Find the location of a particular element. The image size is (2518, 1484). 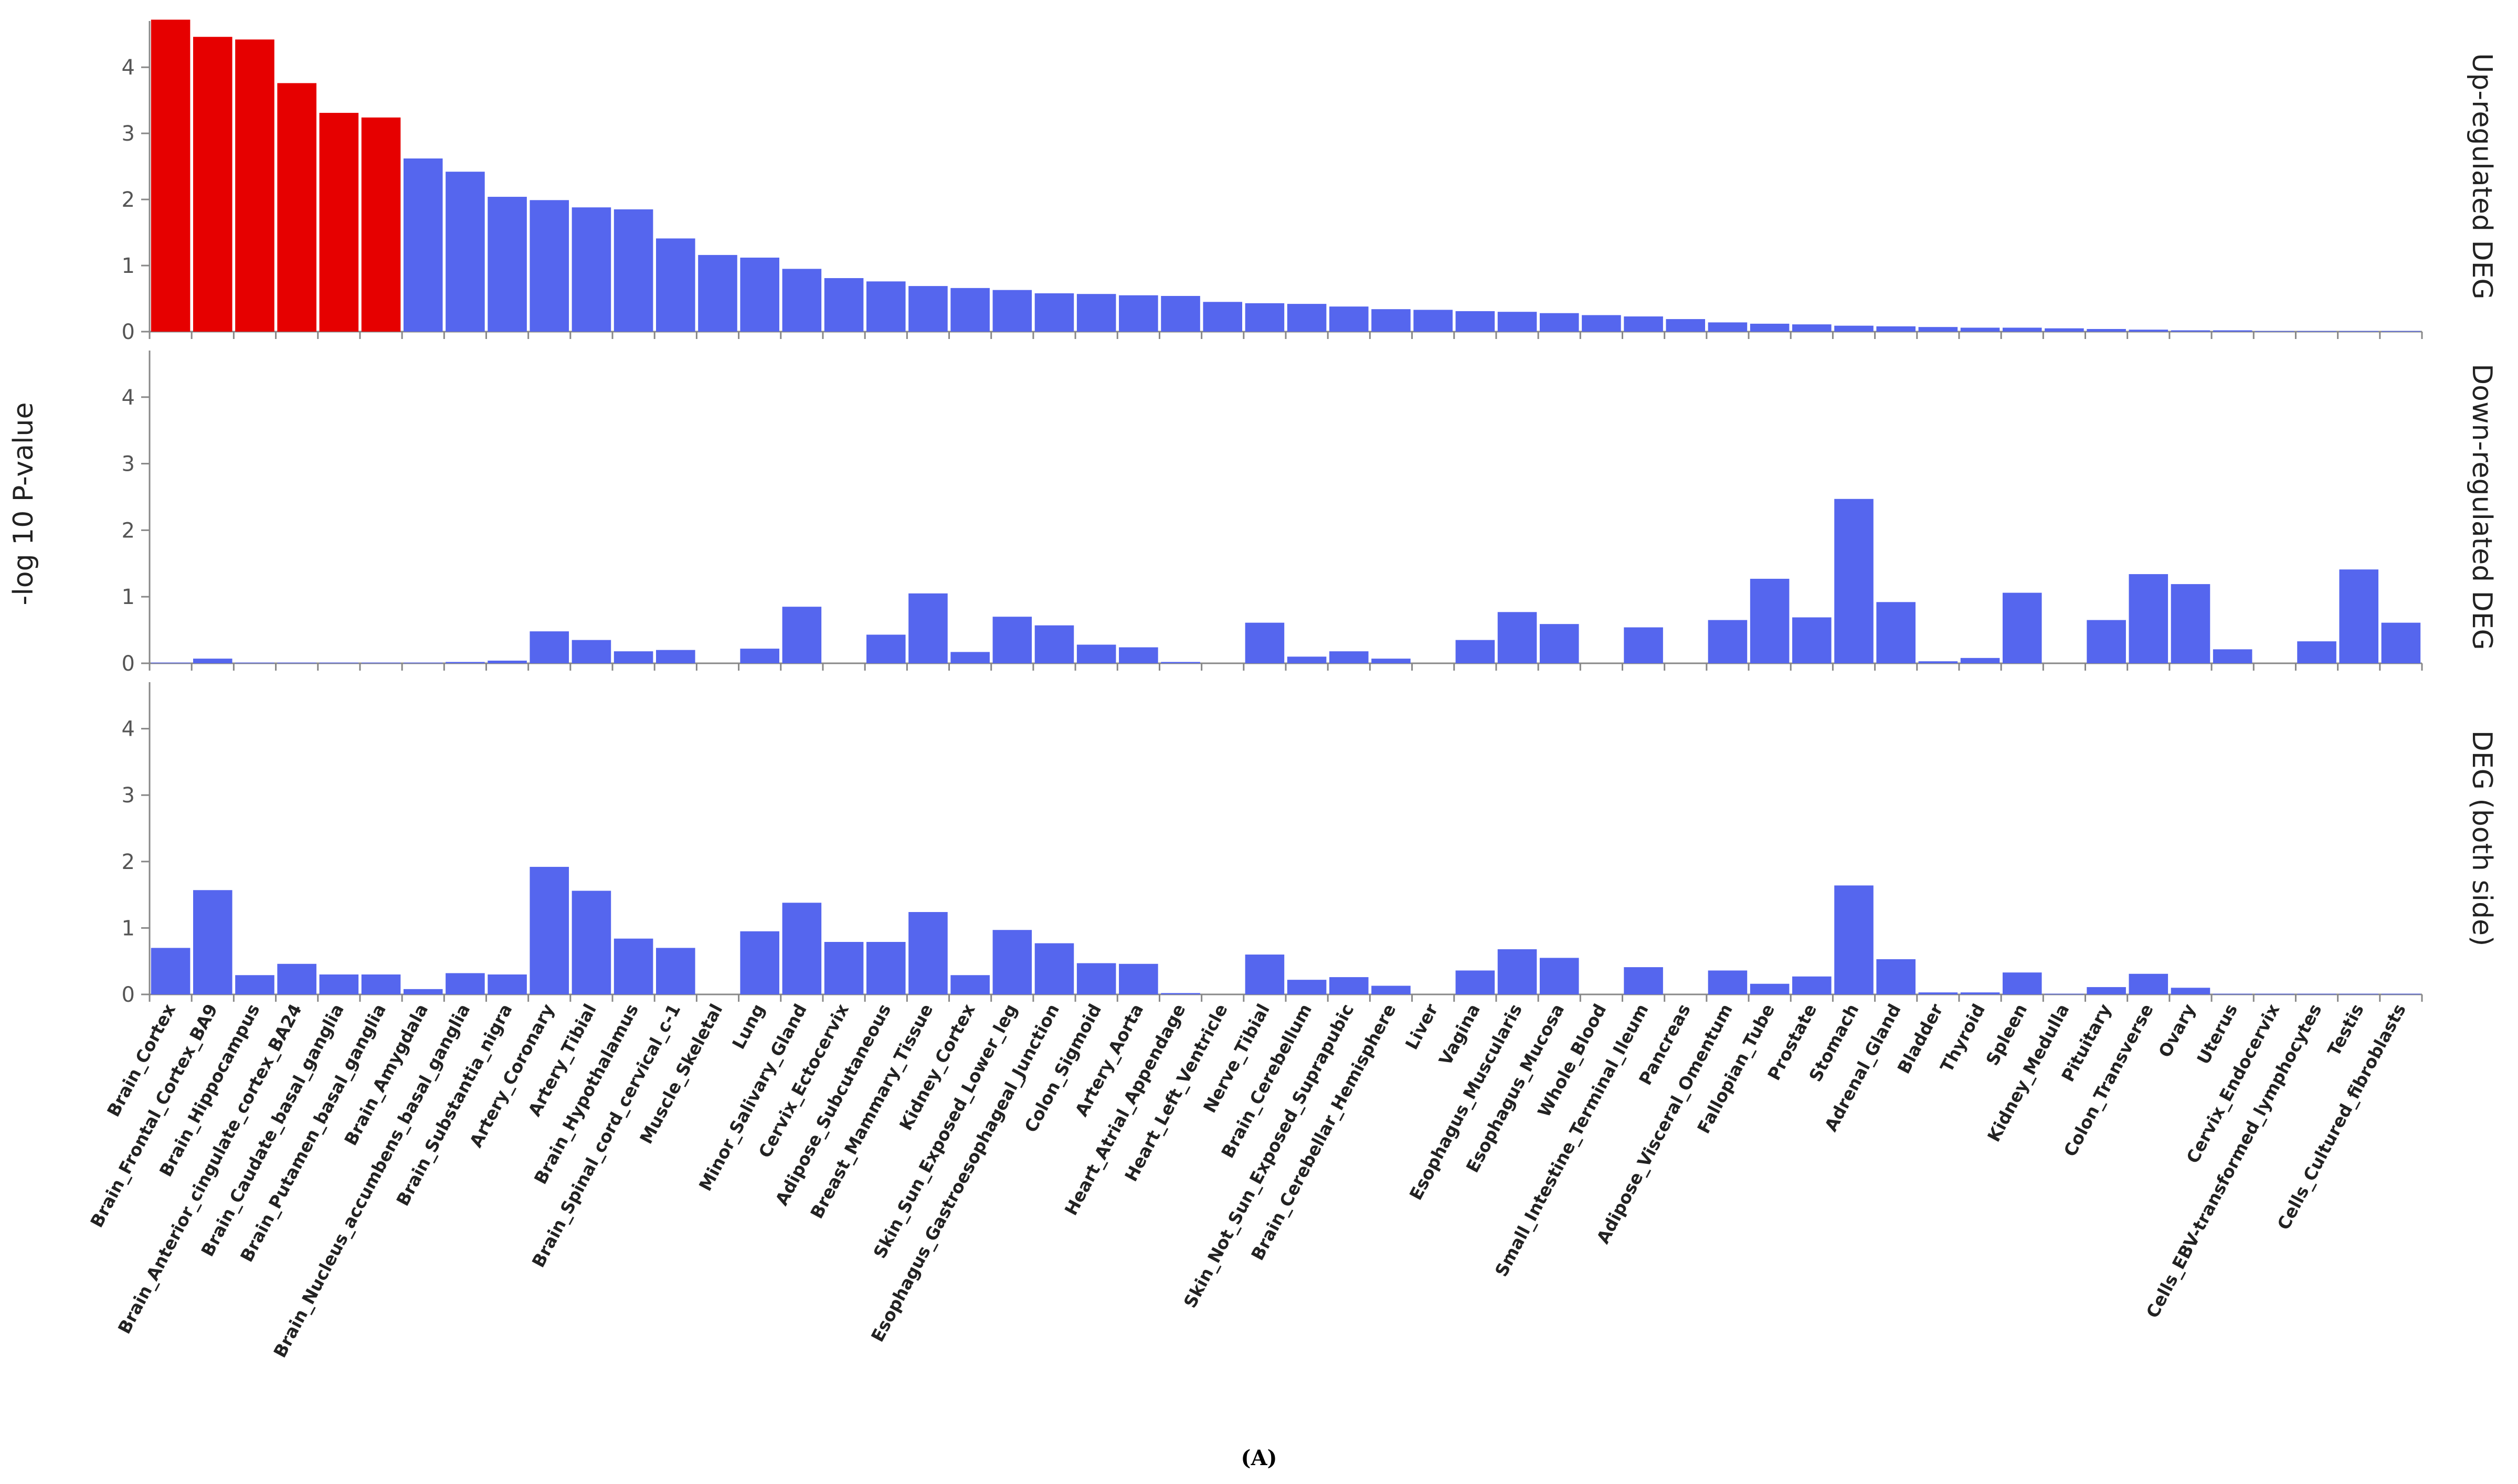

x-category-label: Liver is located at coordinates (1421, 1026).